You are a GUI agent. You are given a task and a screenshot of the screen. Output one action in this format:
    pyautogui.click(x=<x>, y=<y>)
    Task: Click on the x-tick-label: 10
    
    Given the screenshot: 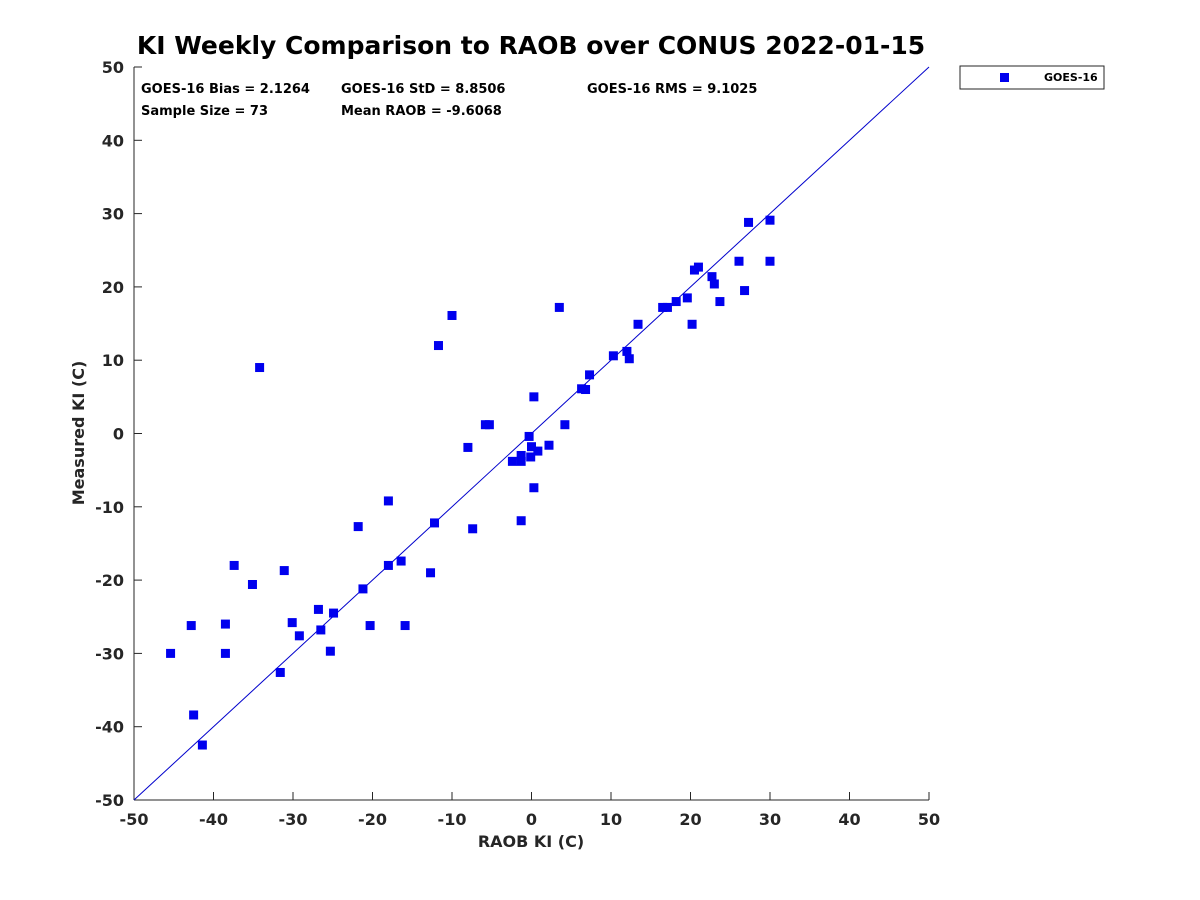 What is the action you would take?
    pyautogui.click(x=611, y=819)
    